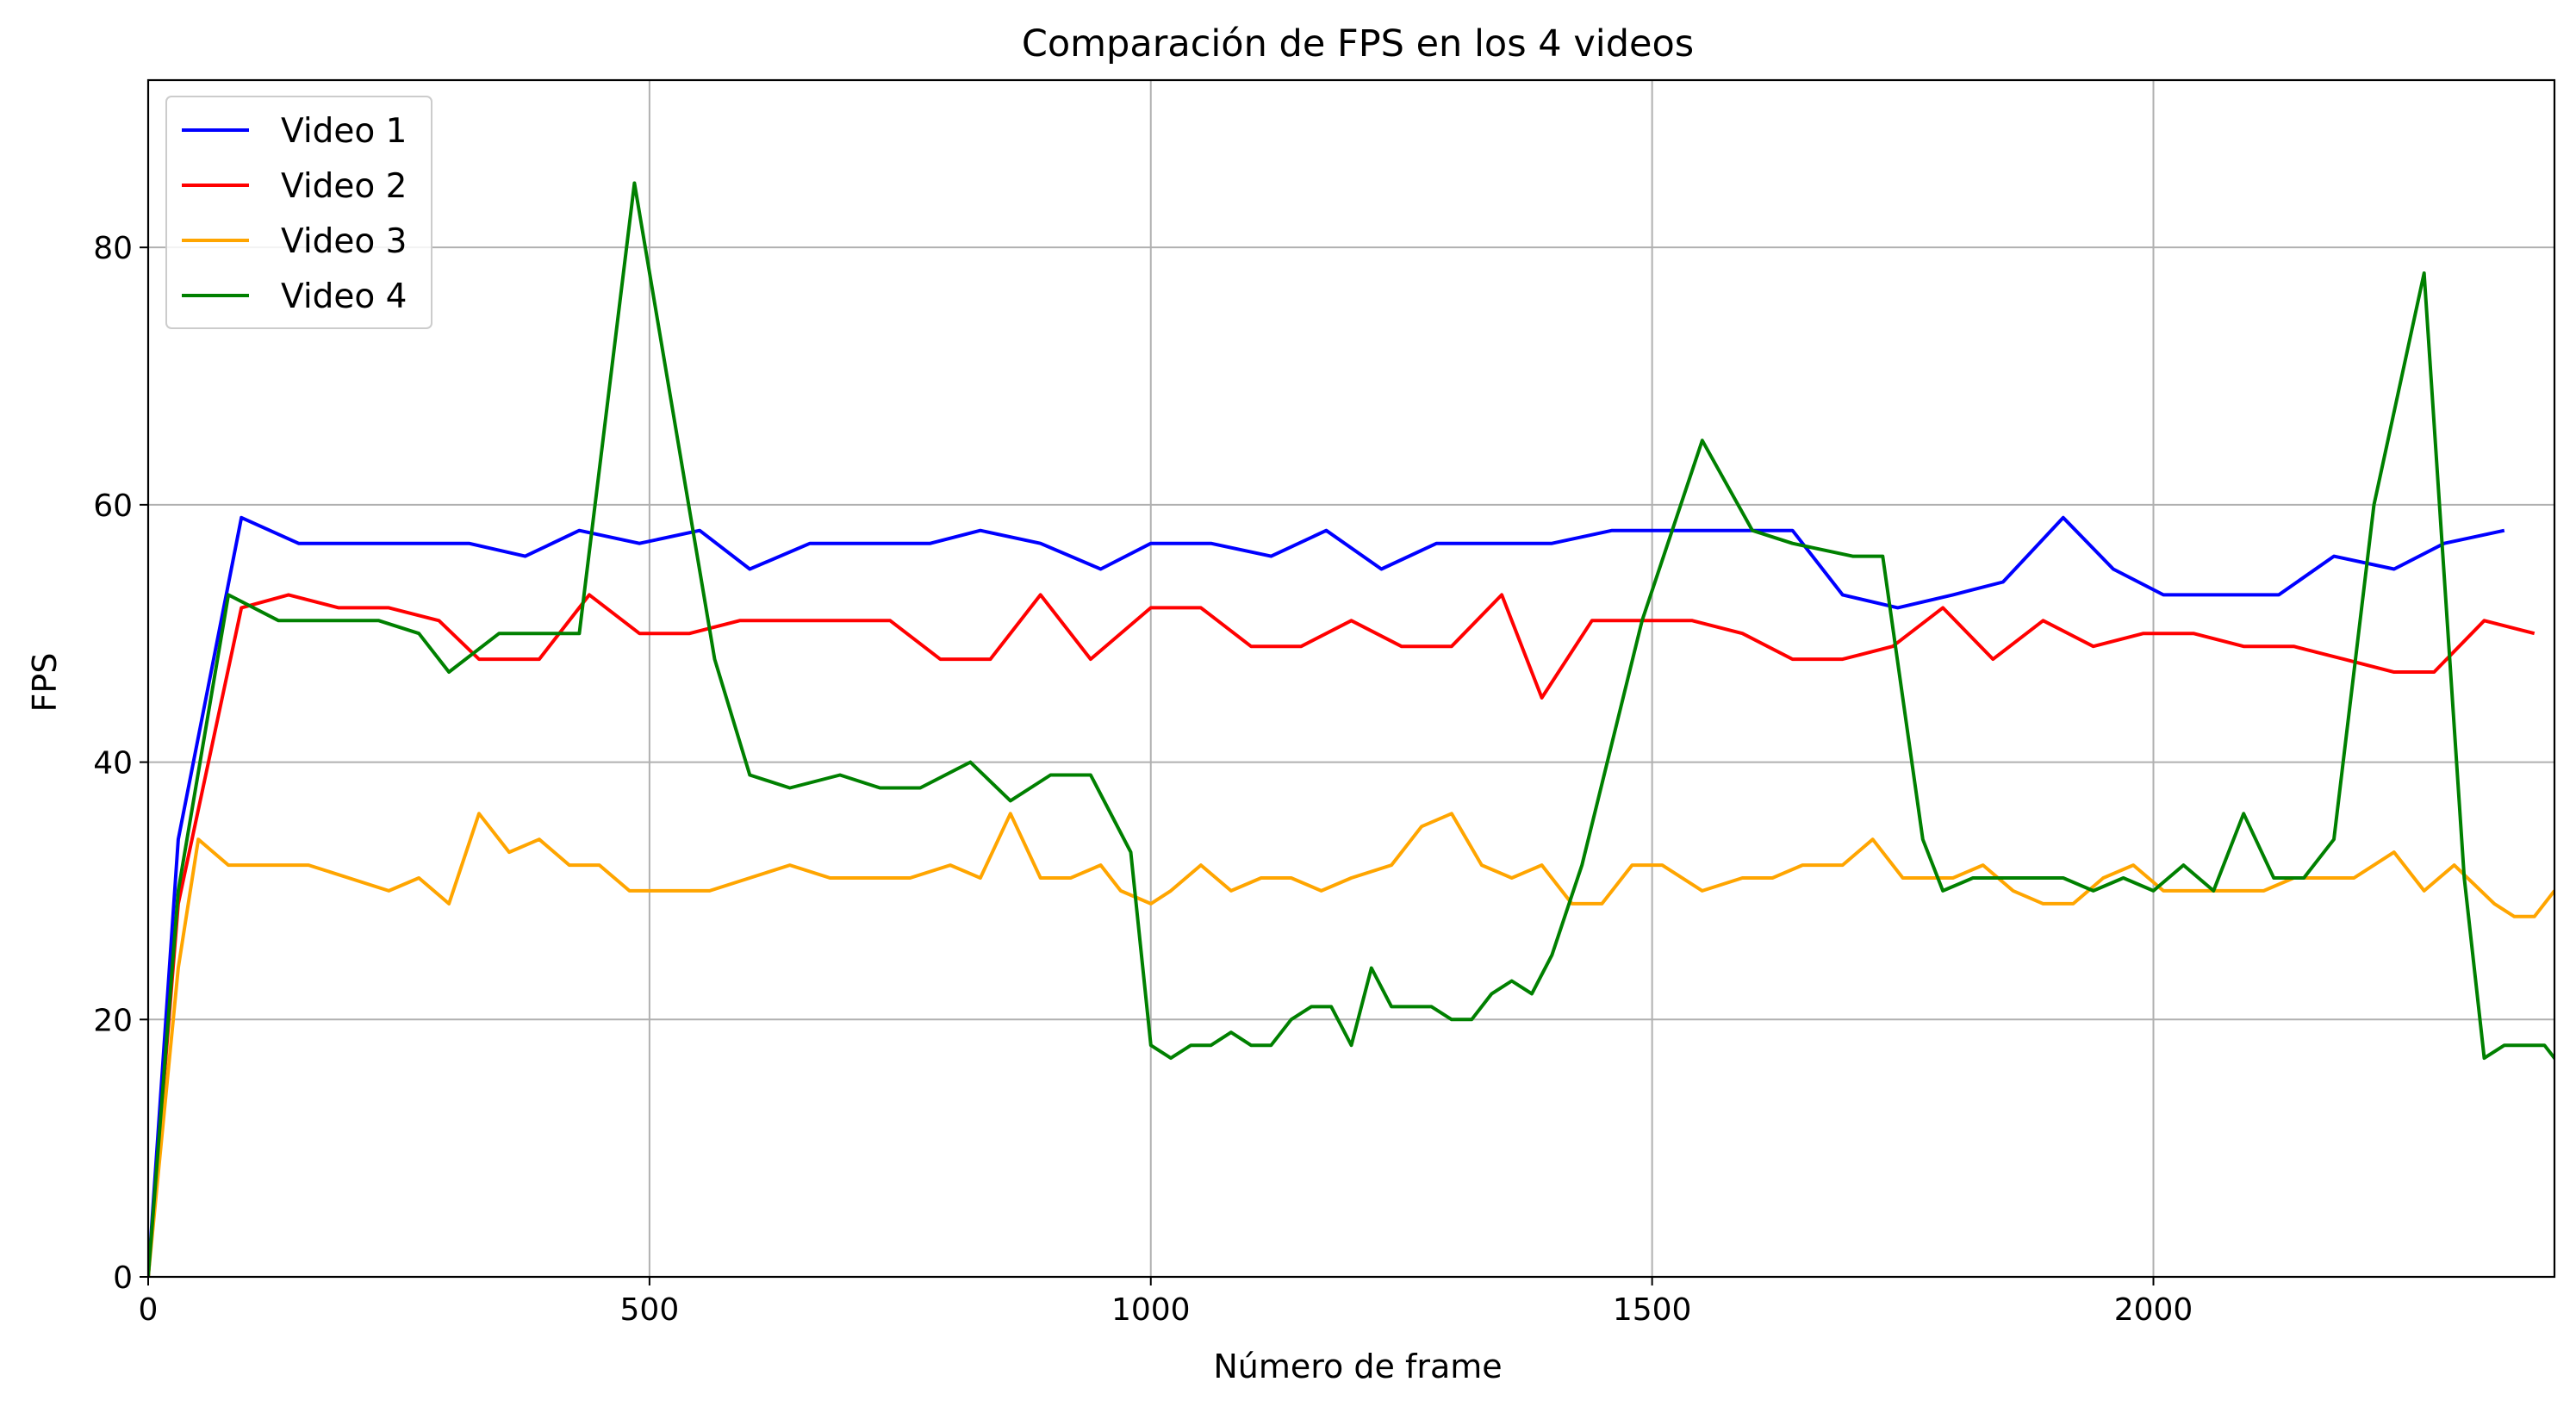 This screenshot has width=2576, height=1413. I want to click on x-tick-label: 2000, so click(2154, 1310).